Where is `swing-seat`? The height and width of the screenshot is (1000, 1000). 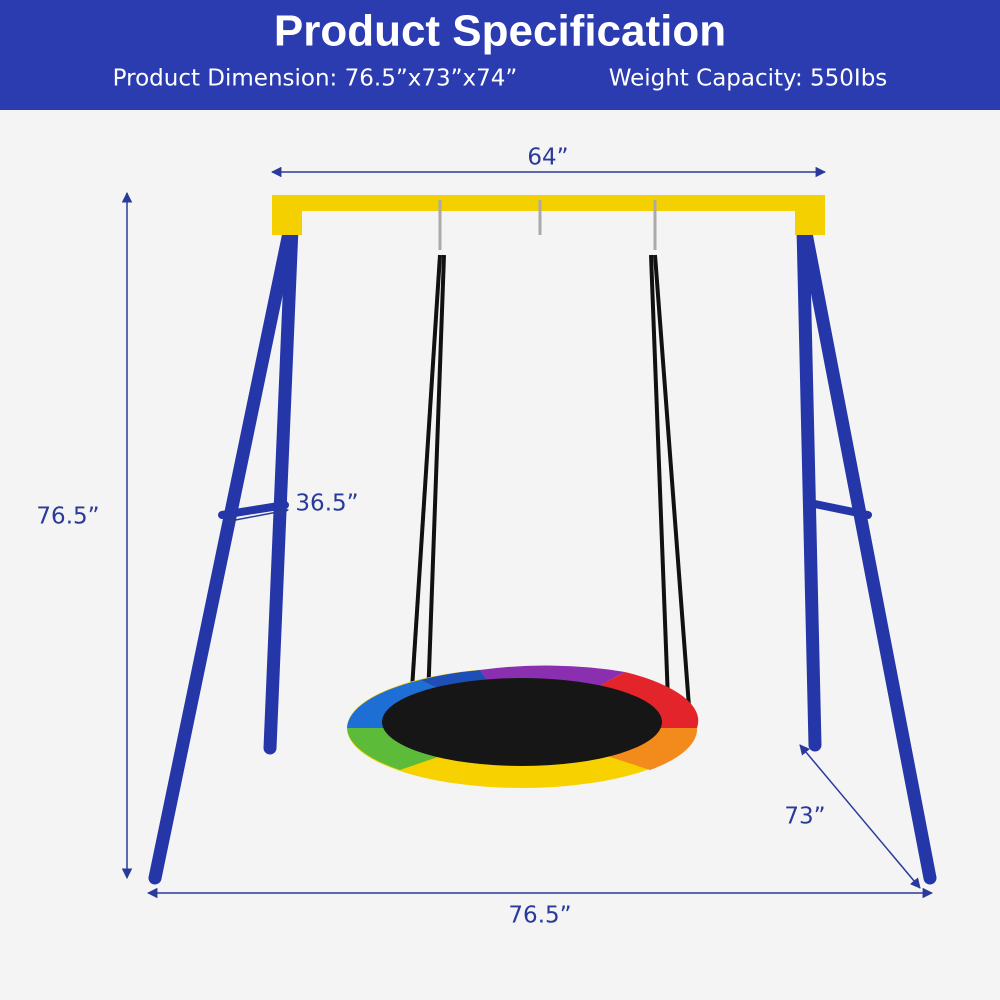
swing-seat is located at coordinates (523, 726).